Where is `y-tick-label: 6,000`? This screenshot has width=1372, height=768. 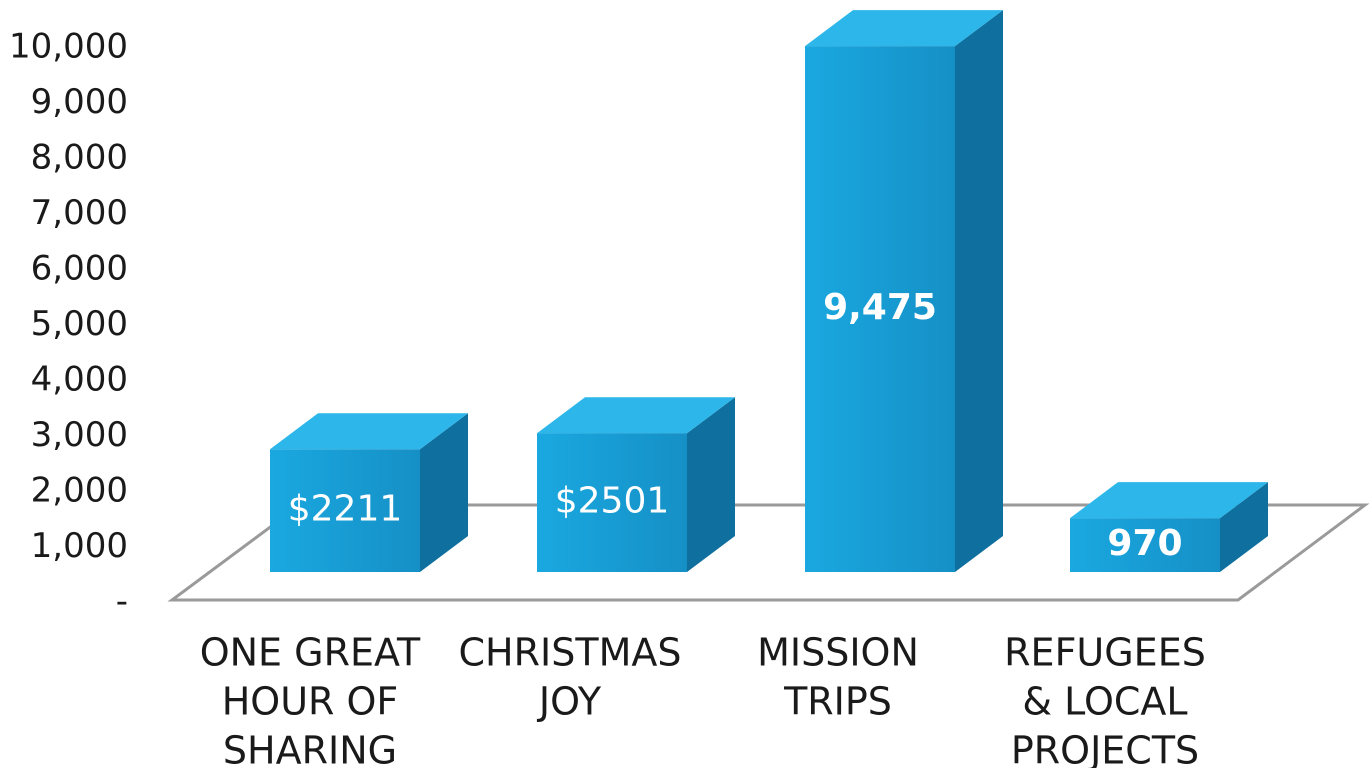
y-tick-label: 6,000 is located at coordinates (79, 269).